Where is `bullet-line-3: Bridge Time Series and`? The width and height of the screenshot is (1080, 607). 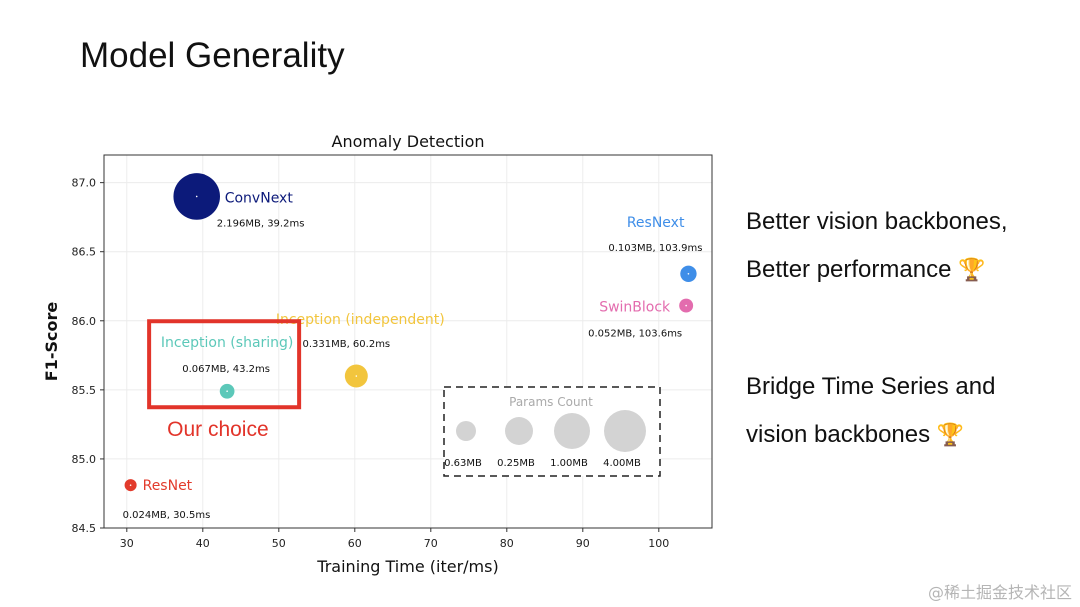
bullet-line-3: Bridge Time Series and is located at coordinates (871, 386).